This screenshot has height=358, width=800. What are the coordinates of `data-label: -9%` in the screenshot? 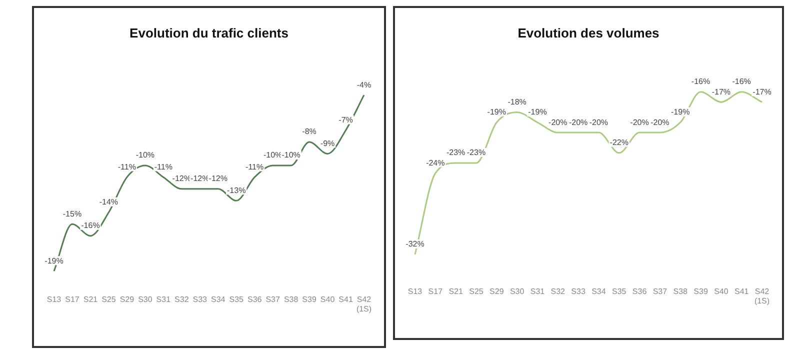 It's located at (327, 143).